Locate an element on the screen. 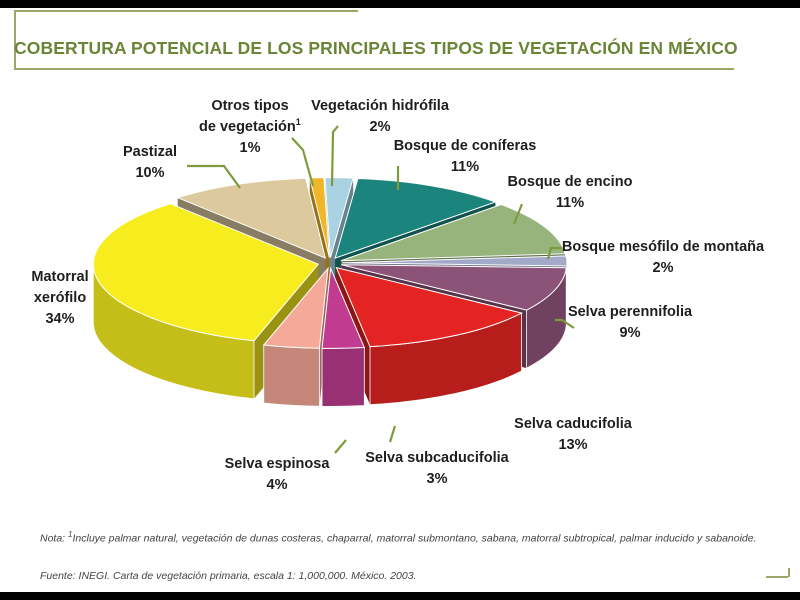 The height and width of the screenshot is (600, 800). label-bosque-mesofilo-de-montana-name: Bosque mesófilo de montaña is located at coordinates (663, 247).